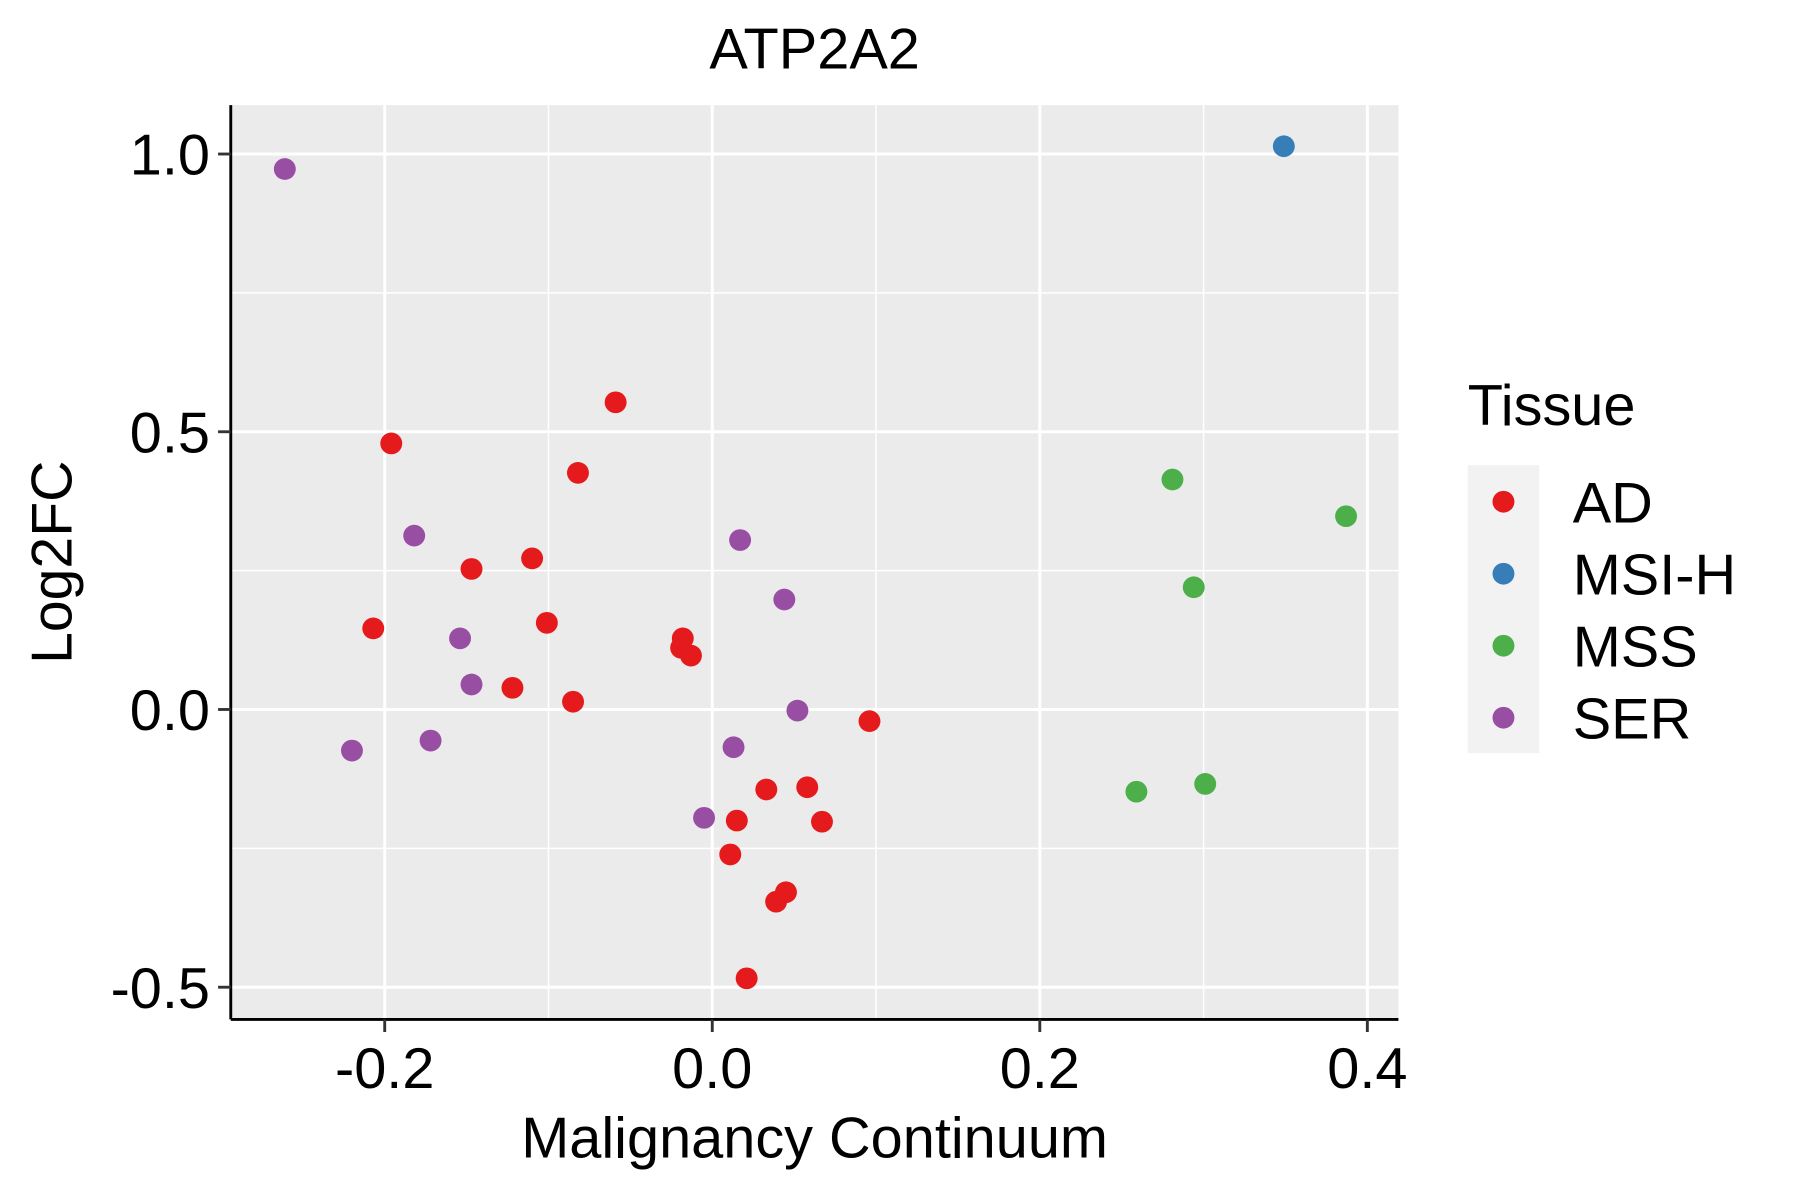 The image size is (1800, 1200). Describe the element at coordinates (1367, 1069) in the screenshot. I see `x-tick-label: 0.4` at that location.